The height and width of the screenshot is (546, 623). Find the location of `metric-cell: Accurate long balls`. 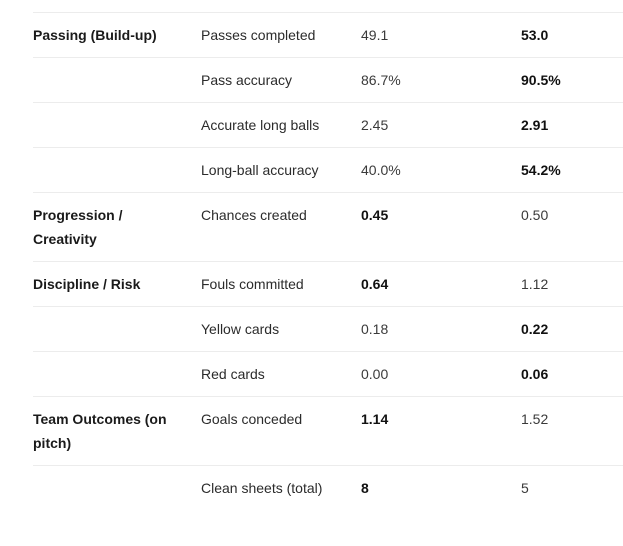

metric-cell: Accurate long balls is located at coordinates (281, 125).